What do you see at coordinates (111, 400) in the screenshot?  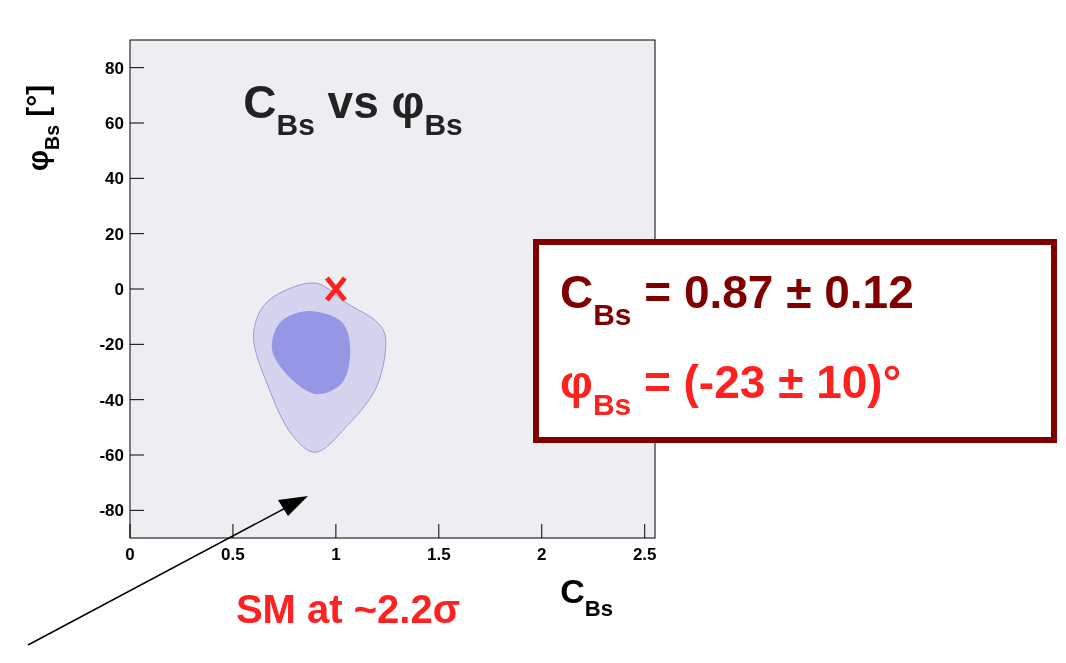 I see `y-tick-label: -40` at bounding box center [111, 400].